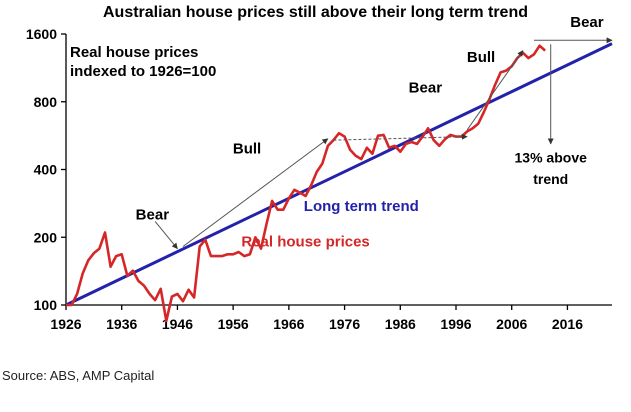 The height and width of the screenshot is (412, 631). Describe the element at coordinates (305, 241) in the screenshot. I see `annotation-label: Real house prices` at that location.